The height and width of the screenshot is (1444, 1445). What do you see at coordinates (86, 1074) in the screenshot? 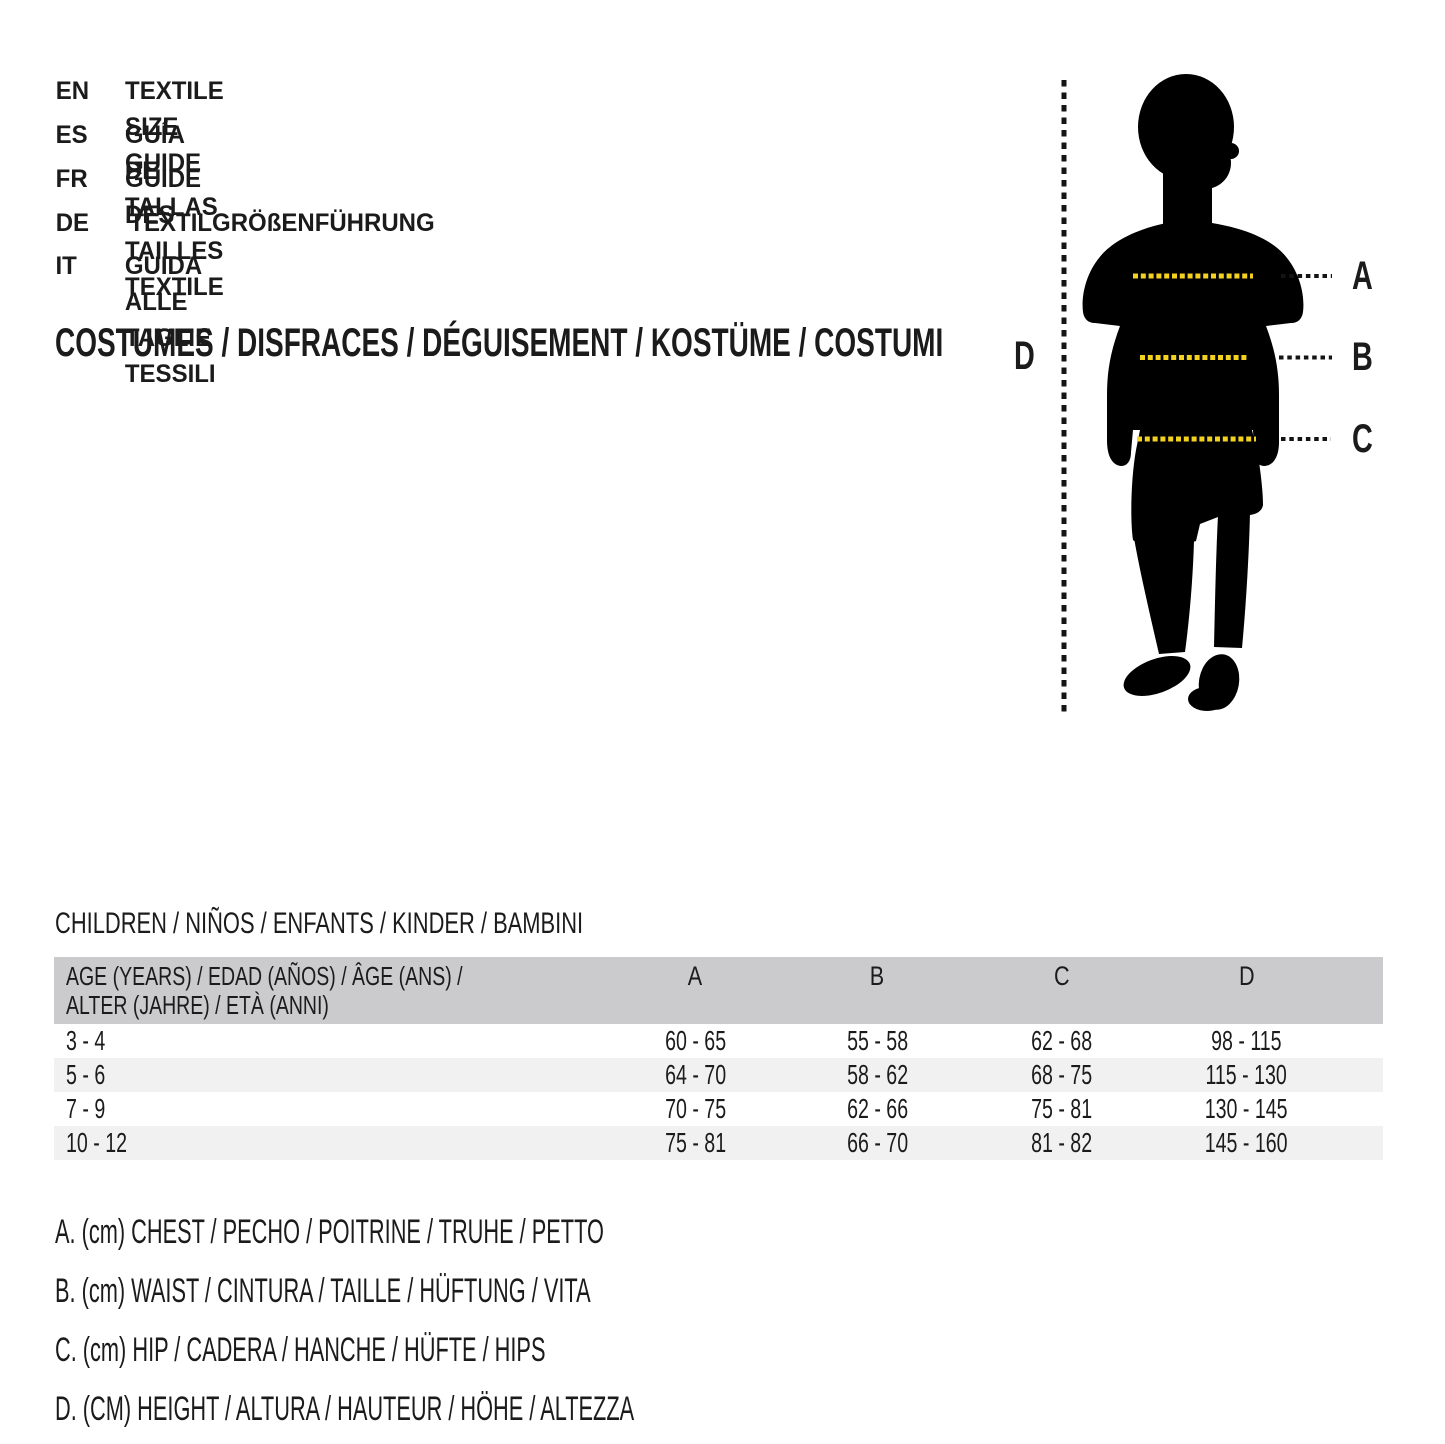
I see `age-value: 5 - 6` at bounding box center [86, 1074].